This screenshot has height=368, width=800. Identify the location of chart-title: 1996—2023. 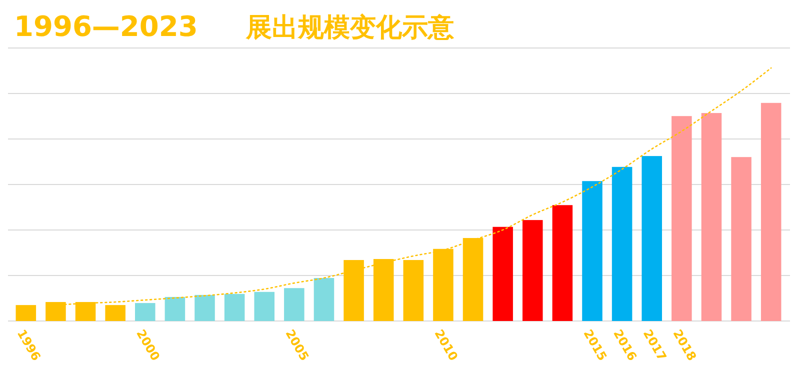
(106, 26).